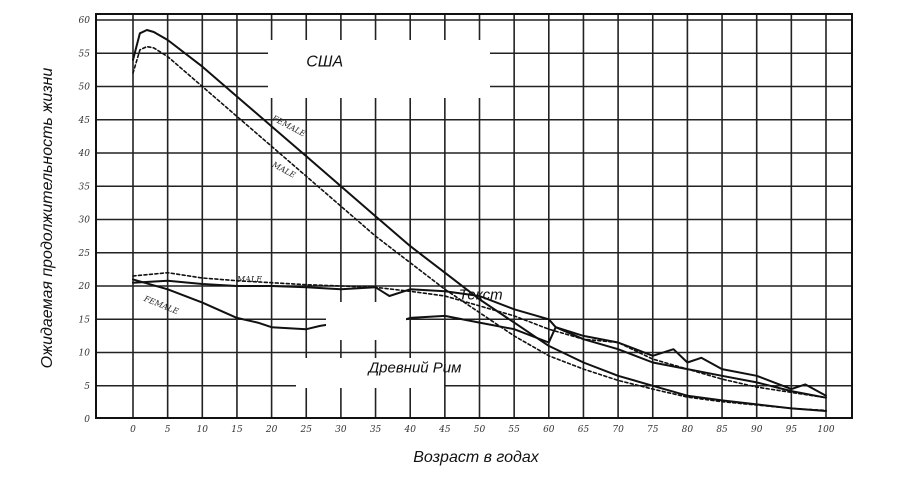  Describe the element at coordinates (688, 430) in the screenshot. I see `x-tick-label: 80` at that location.